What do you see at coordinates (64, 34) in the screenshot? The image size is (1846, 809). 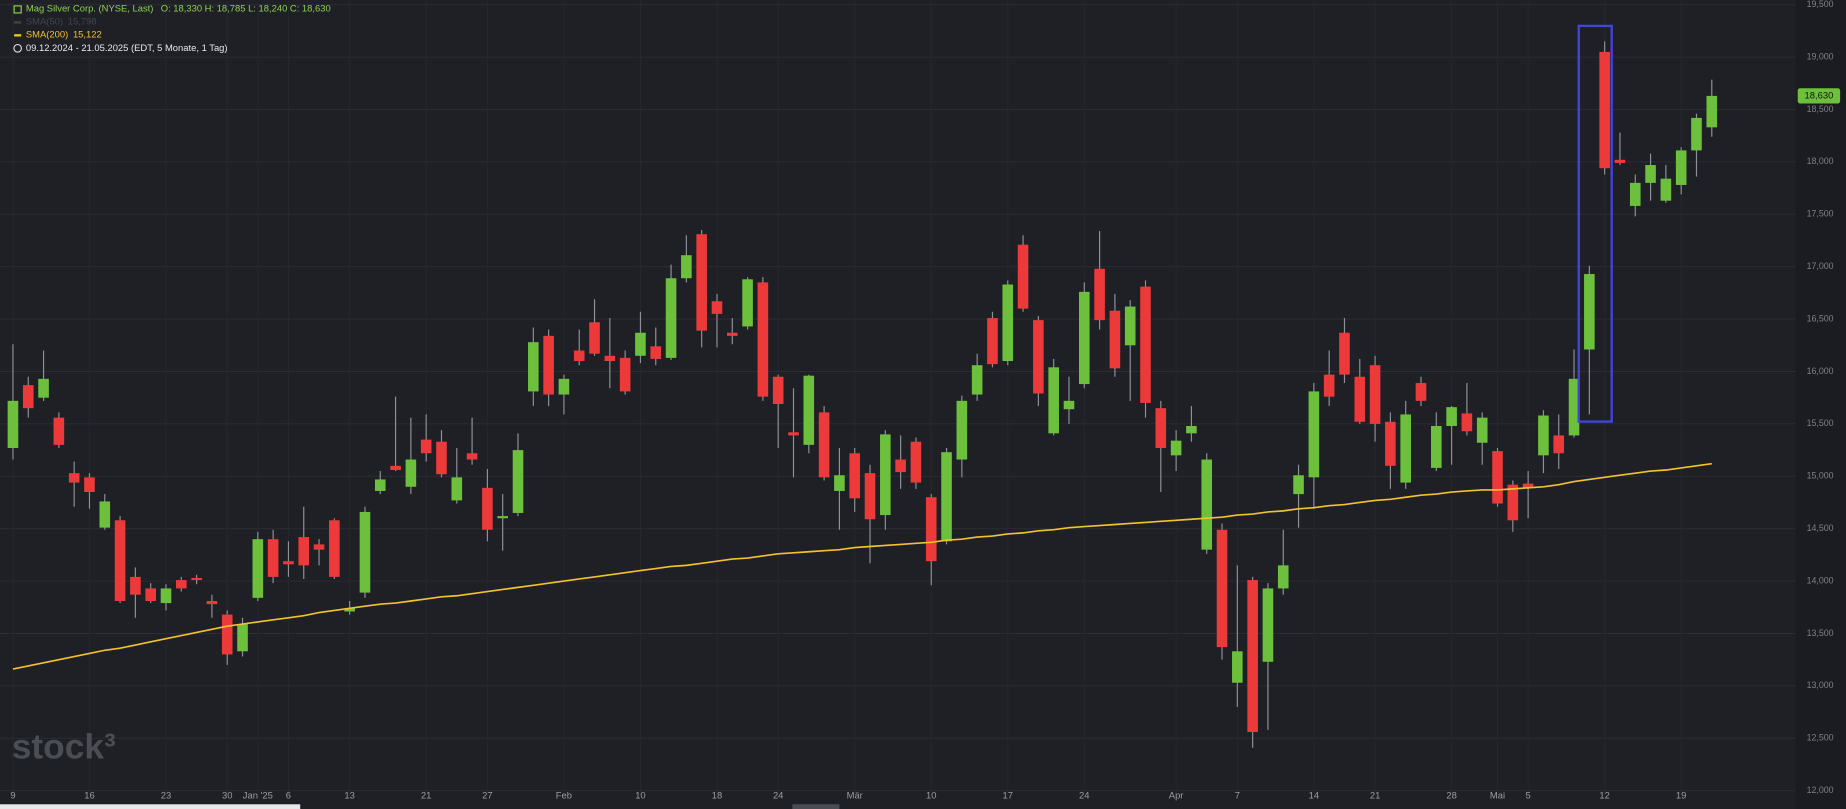 I see `legend-entry: SMA(200) 15,122` at bounding box center [64, 34].